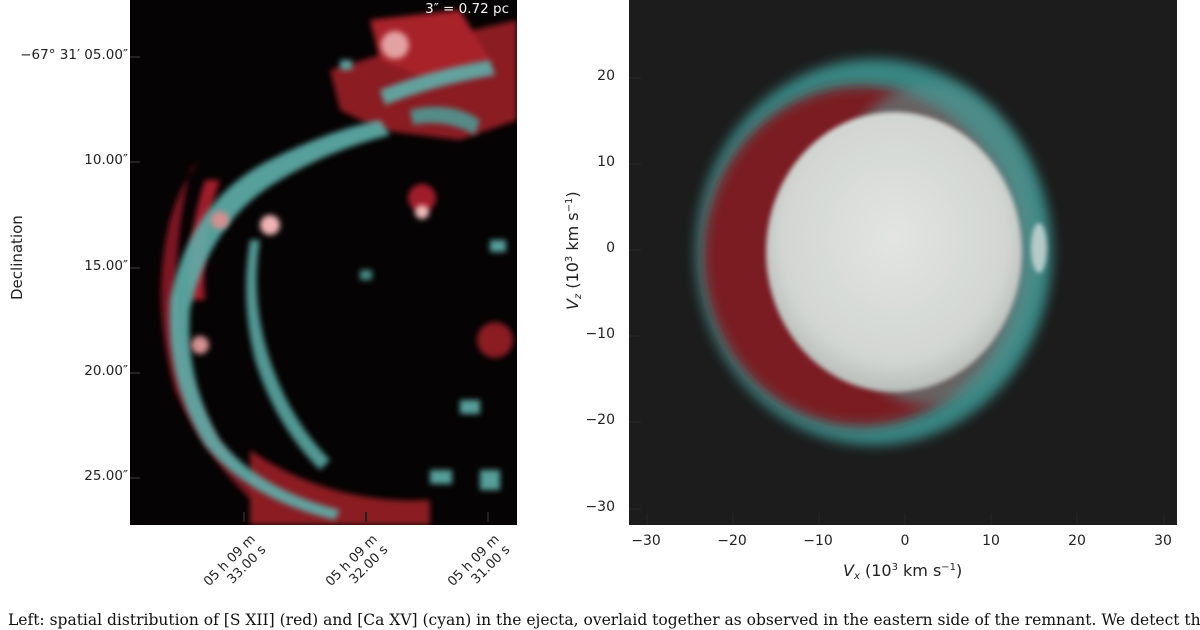  Describe the element at coordinates (606, 162) in the screenshot. I see `ytick-label: 10` at that location.